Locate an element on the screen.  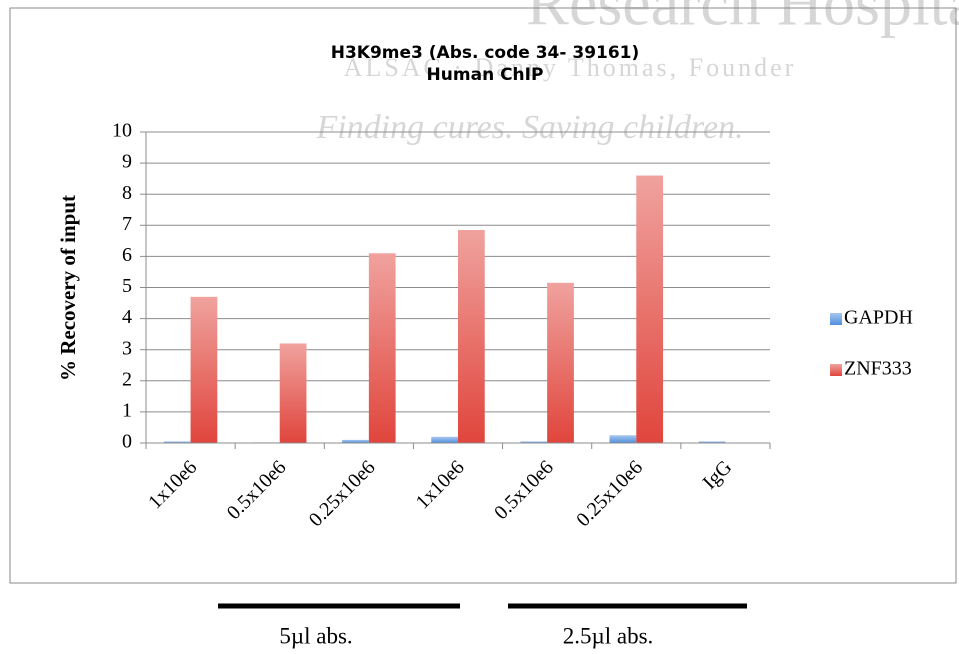
y-tick-label: 10 is located at coordinates (122, 131).